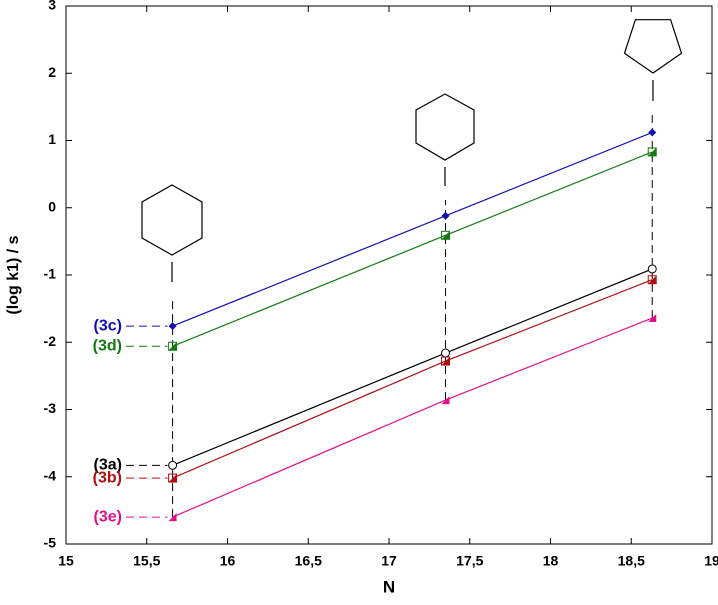 The image size is (718, 605). What do you see at coordinates (52, 72) in the screenshot?
I see `y-tick-label: 2` at bounding box center [52, 72].